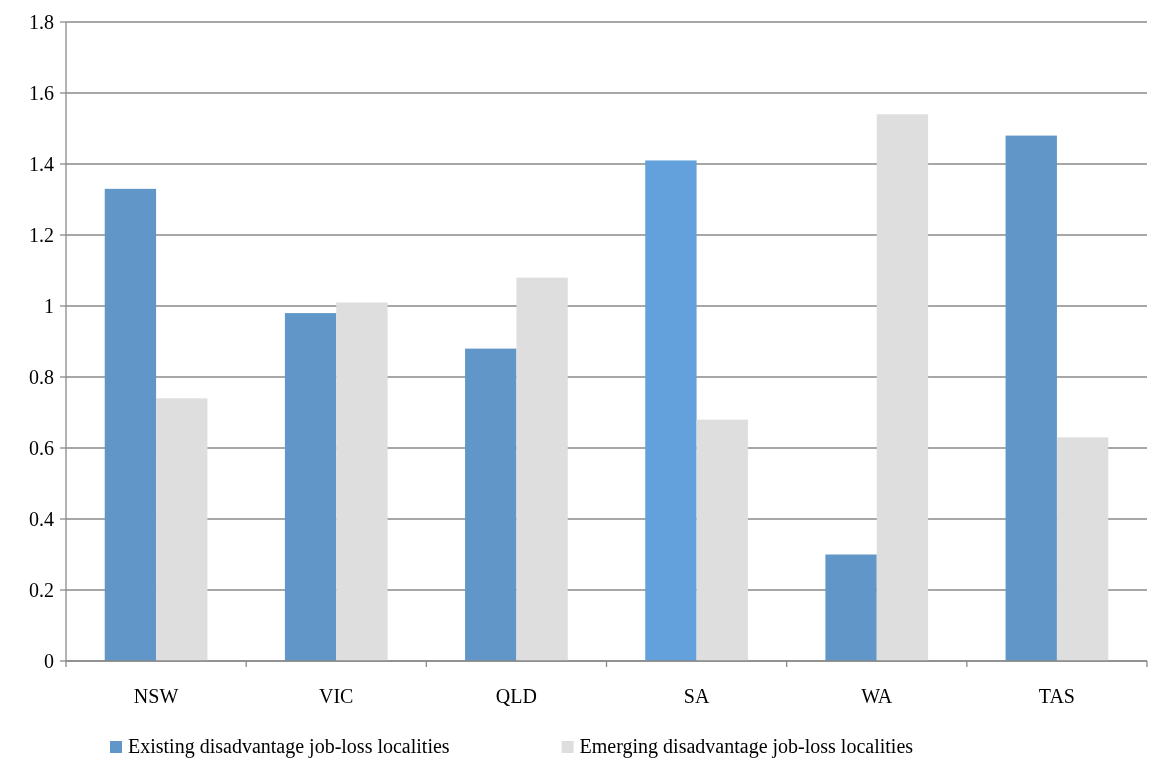 This screenshot has height=767, width=1149. Describe the element at coordinates (41, 22) in the screenshot. I see `y-tick-label: 1.8` at that location.